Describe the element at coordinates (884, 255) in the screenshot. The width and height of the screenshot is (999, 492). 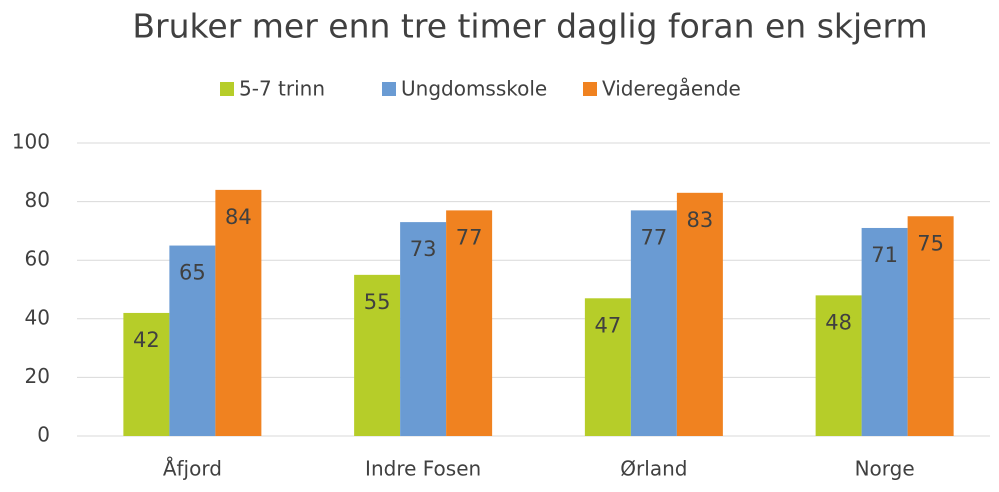
I see `data-label: 71` at that location.